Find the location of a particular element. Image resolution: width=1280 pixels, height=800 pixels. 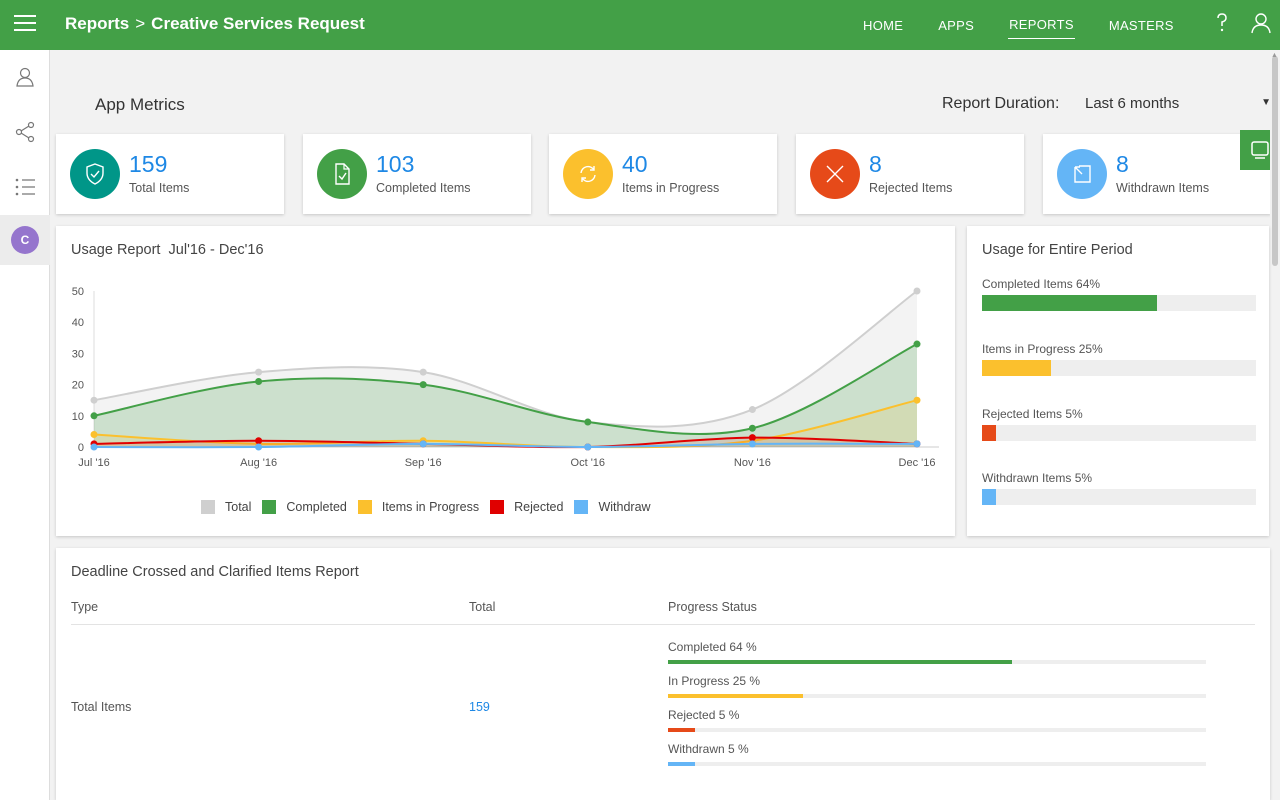

avatar: C is located at coordinates (25, 240).